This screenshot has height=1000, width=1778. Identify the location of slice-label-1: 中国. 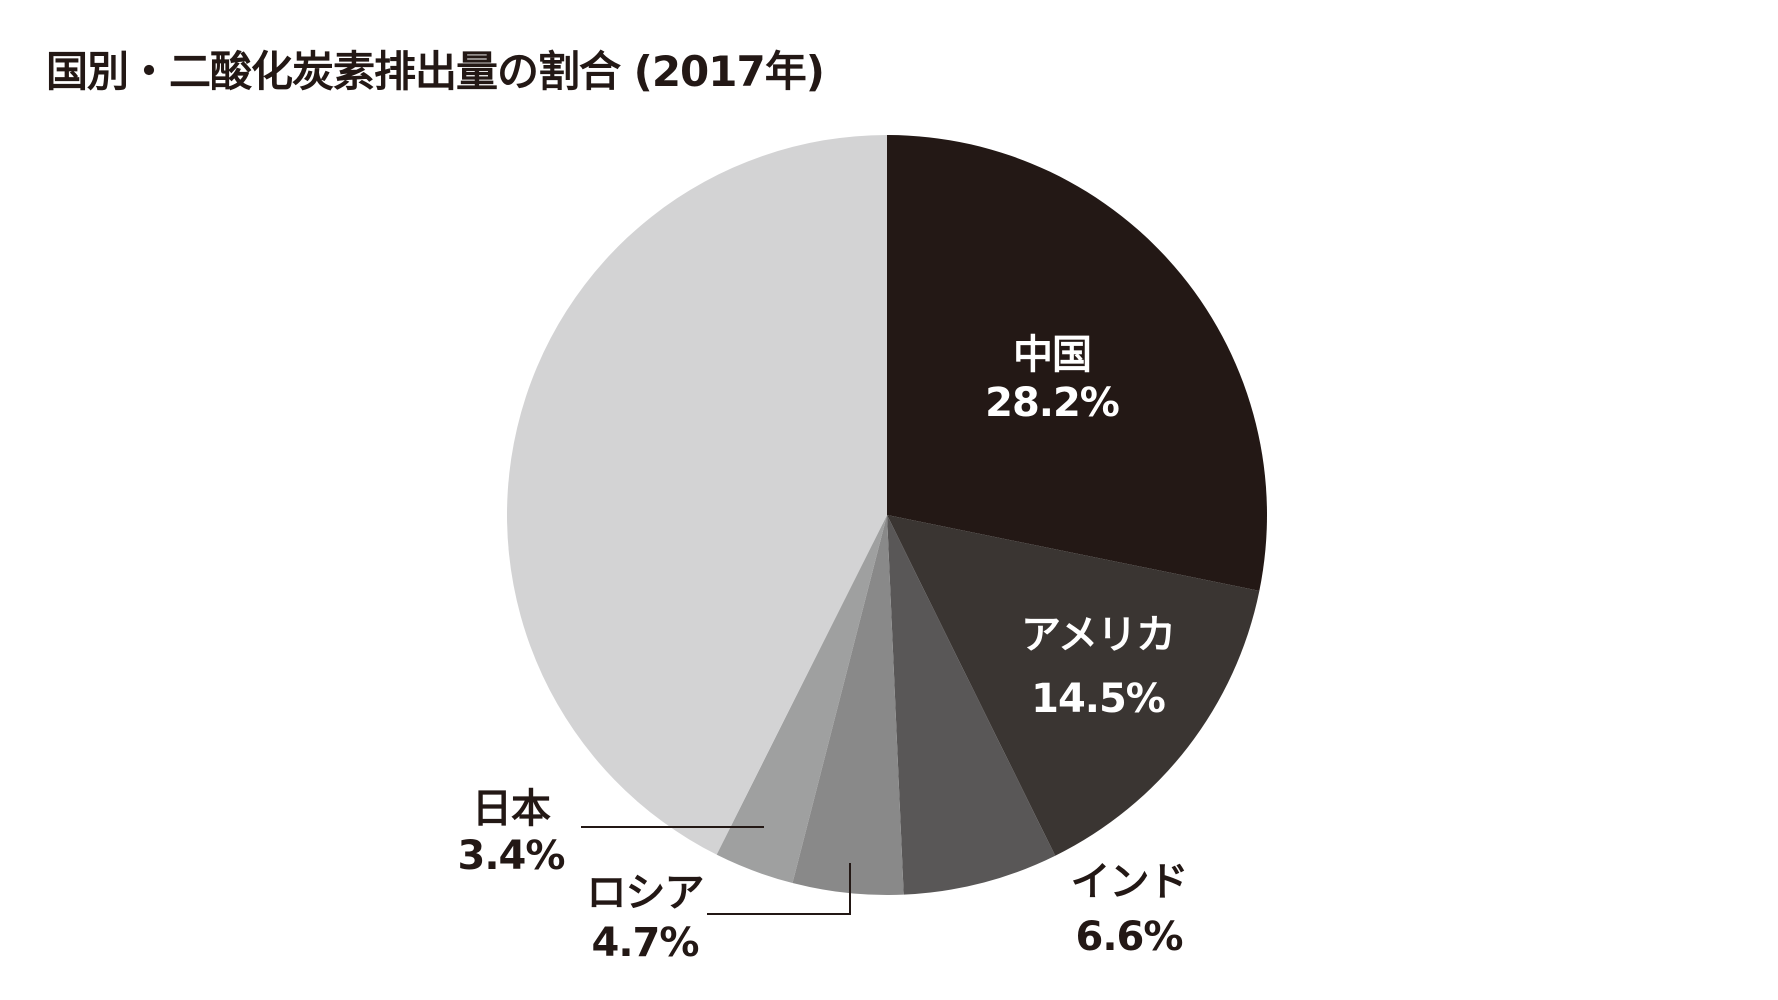
(1052, 355).